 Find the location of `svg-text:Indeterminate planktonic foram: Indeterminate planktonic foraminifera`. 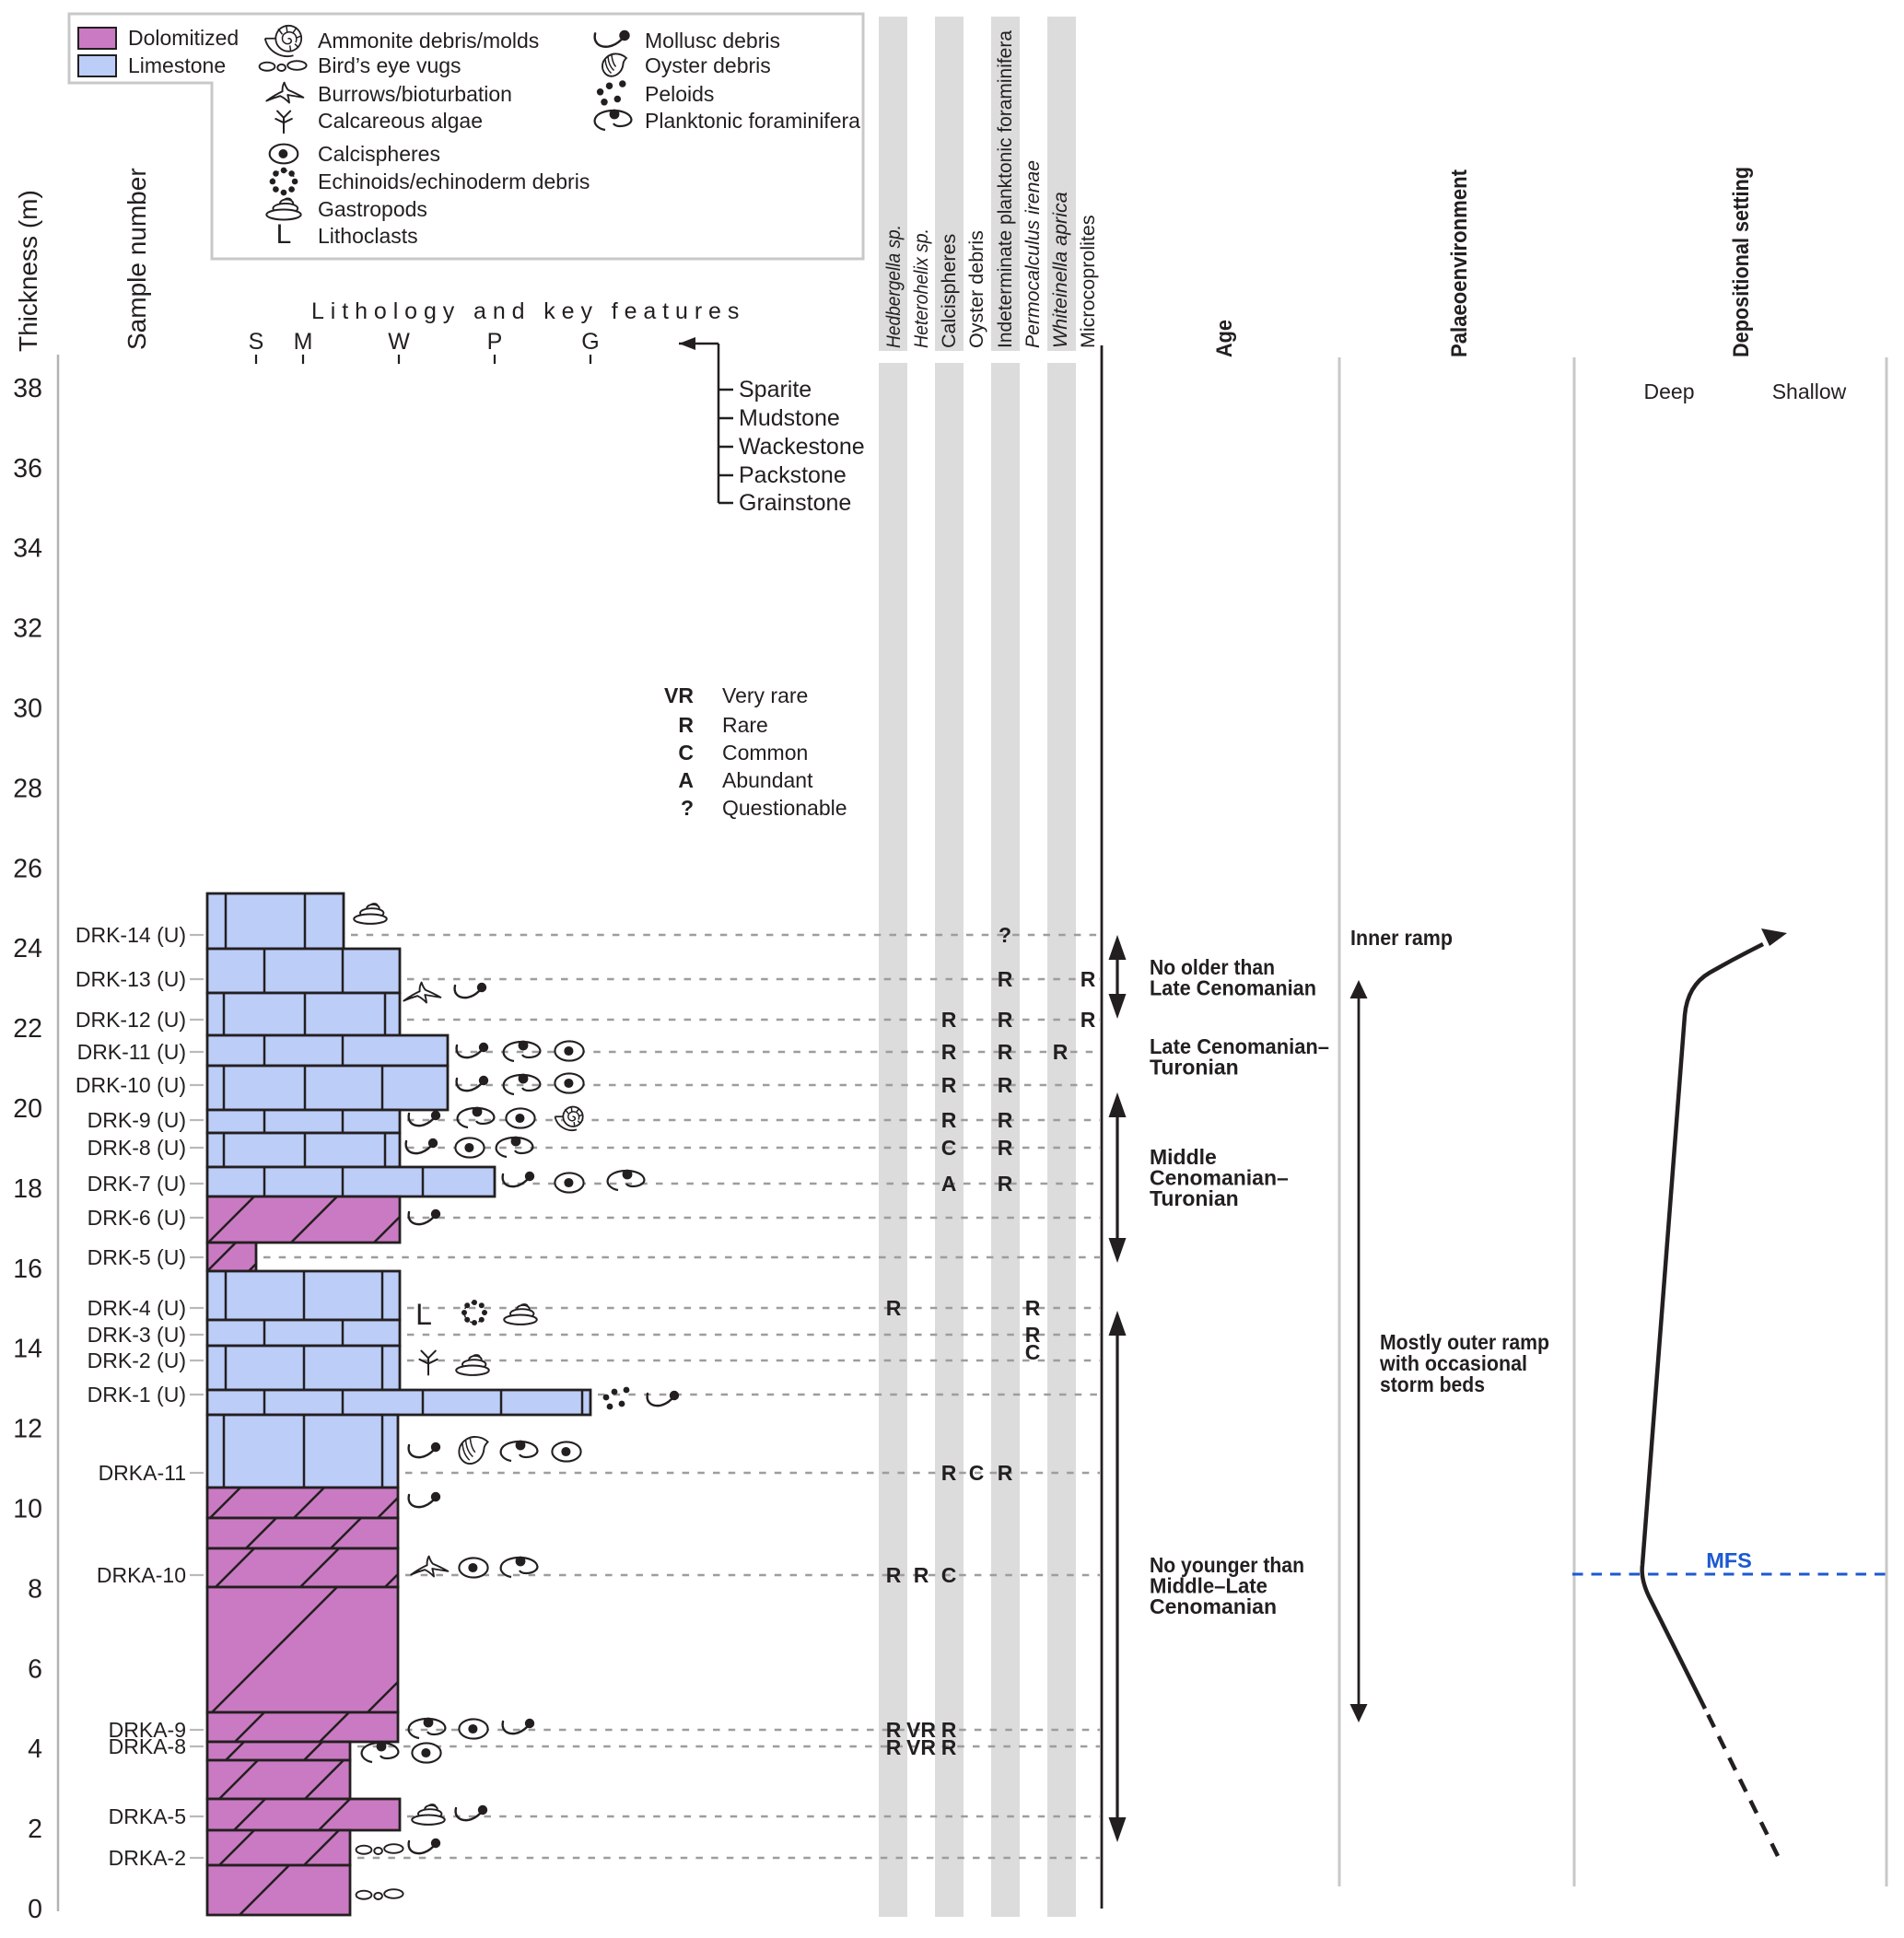

svg-text:Indeterminate planktonic foram: Indeterminate planktonic foraminifera is located at coordinates (1005, 189).